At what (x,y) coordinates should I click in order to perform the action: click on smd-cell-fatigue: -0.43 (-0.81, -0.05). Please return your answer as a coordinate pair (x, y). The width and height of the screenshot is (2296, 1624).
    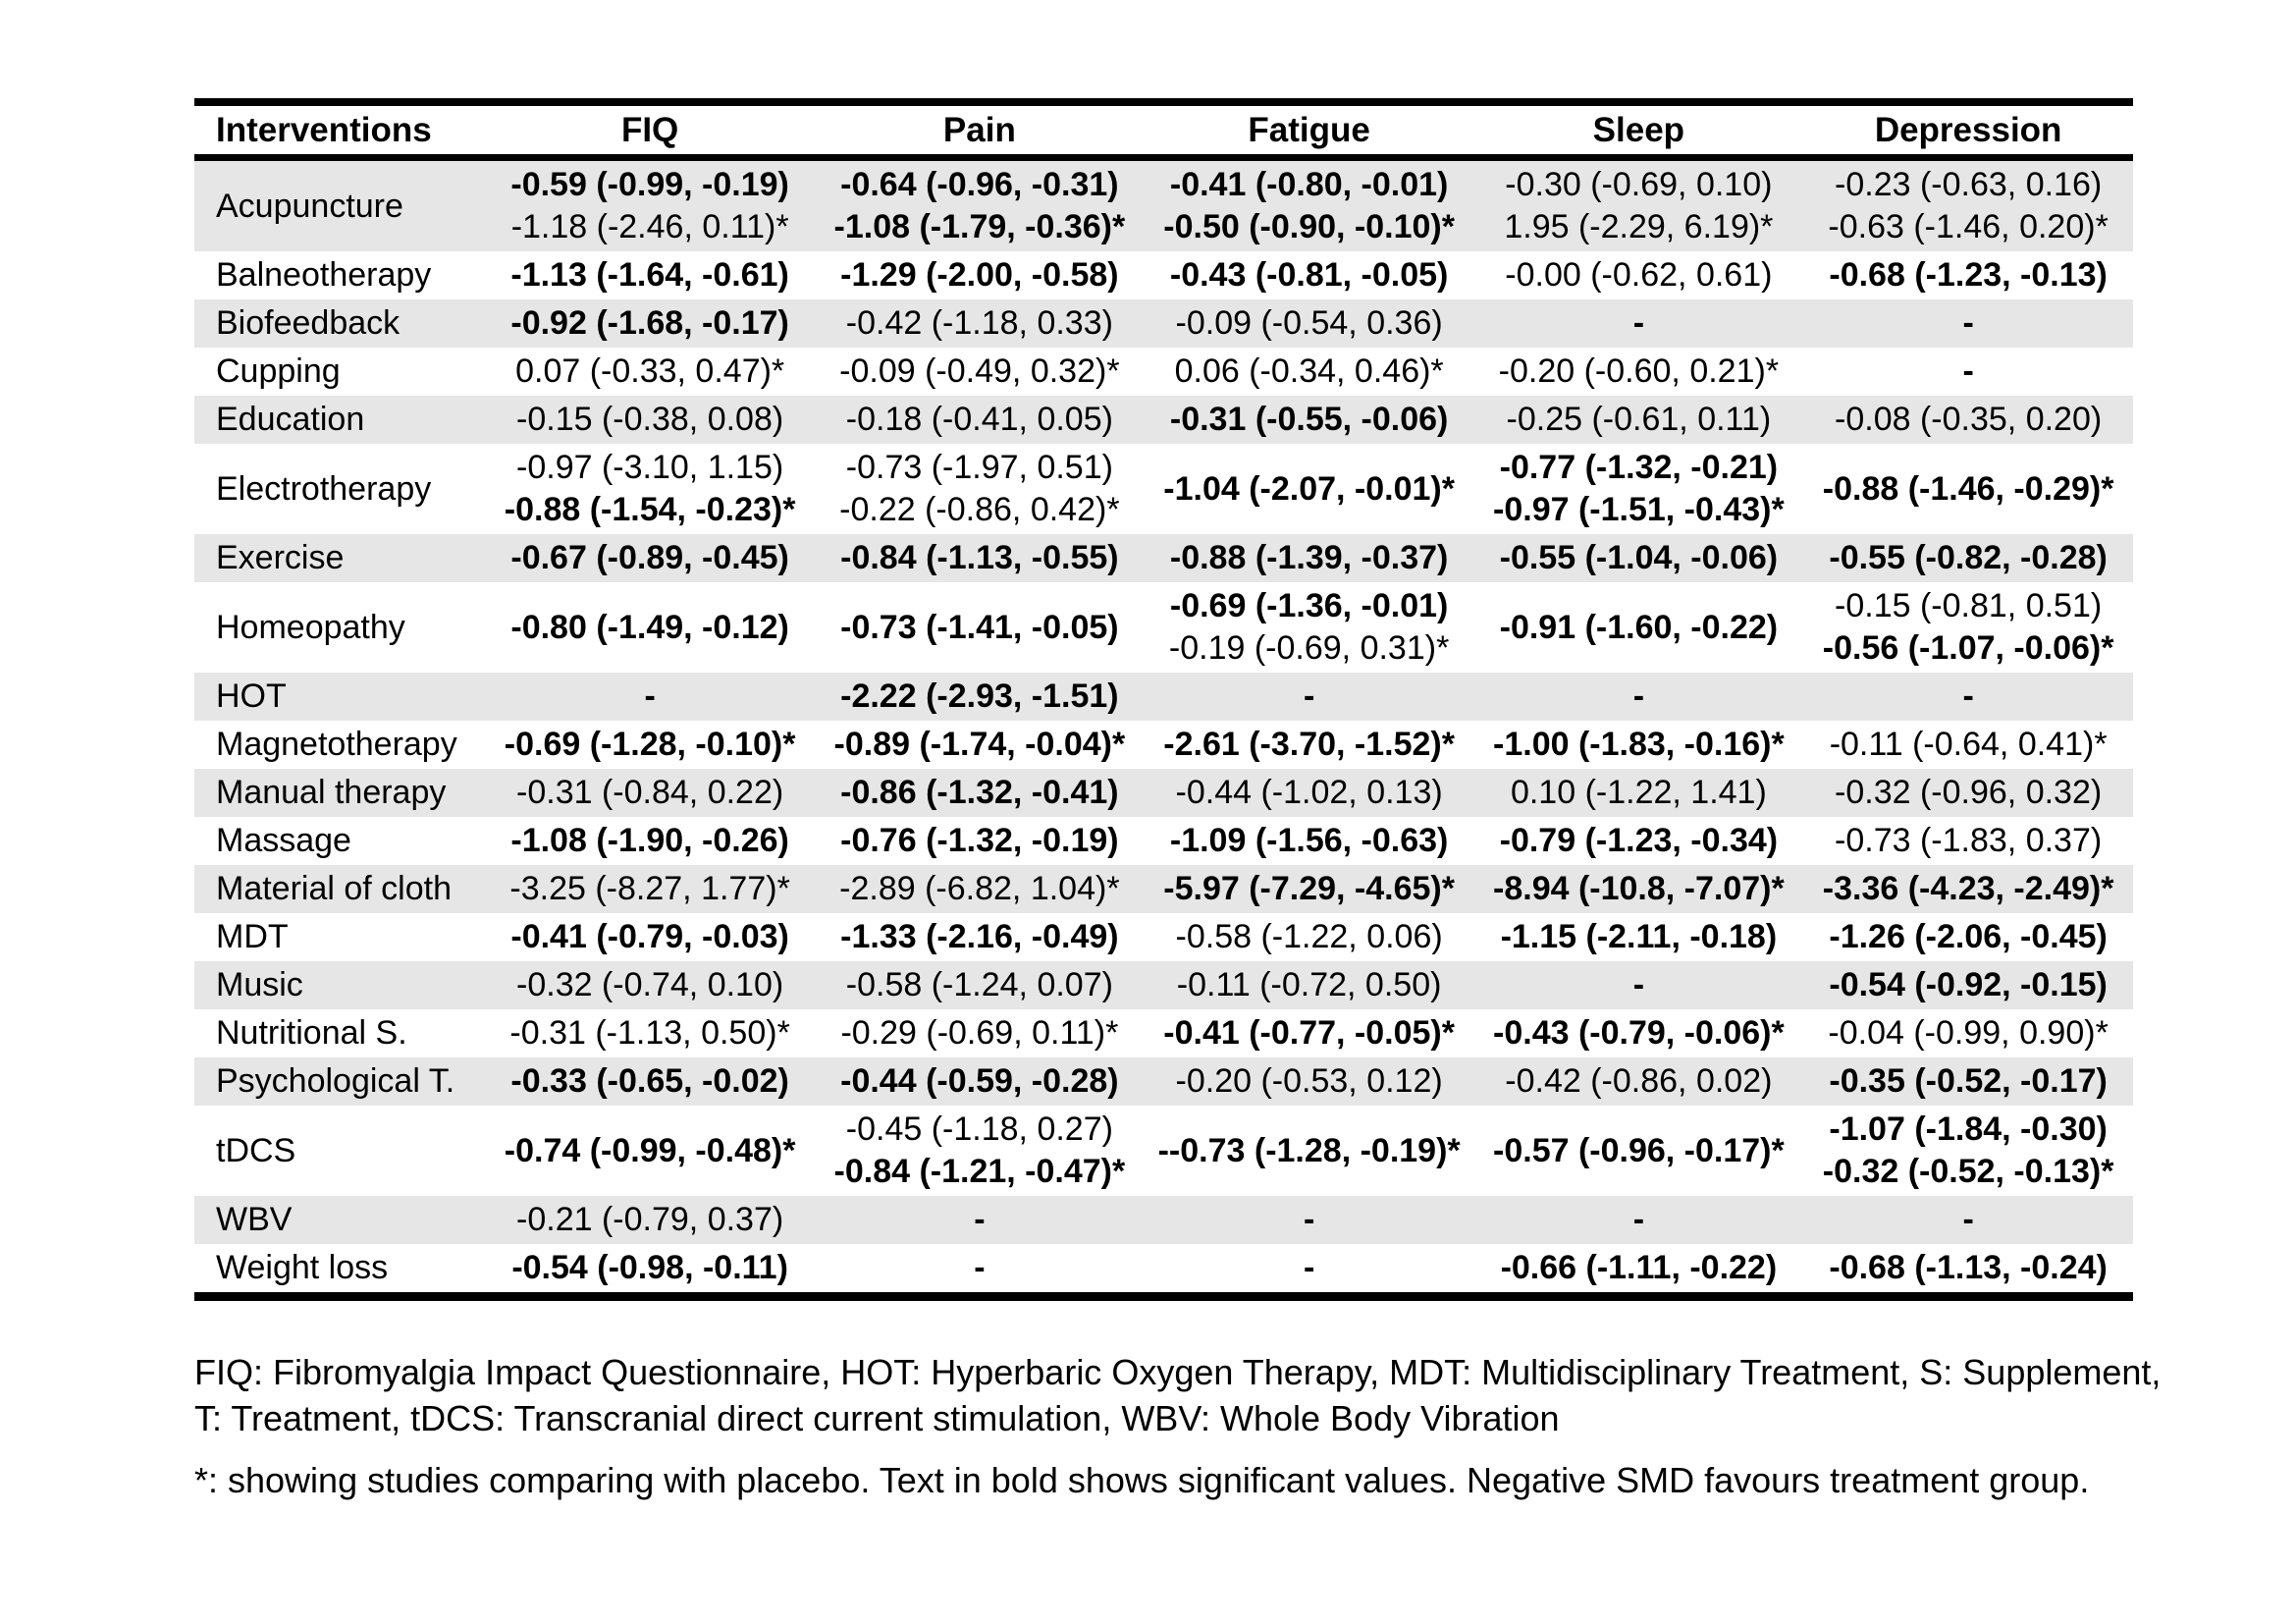
    Looking at the image, I should click on (1310, 275).